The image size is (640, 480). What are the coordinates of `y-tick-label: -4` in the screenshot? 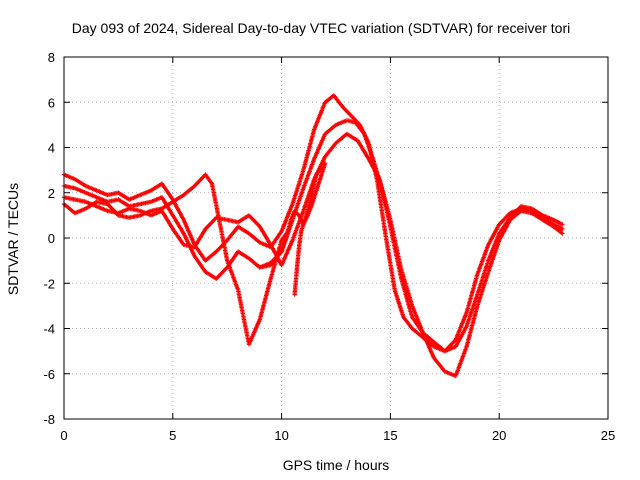 It's located at (49, 329).